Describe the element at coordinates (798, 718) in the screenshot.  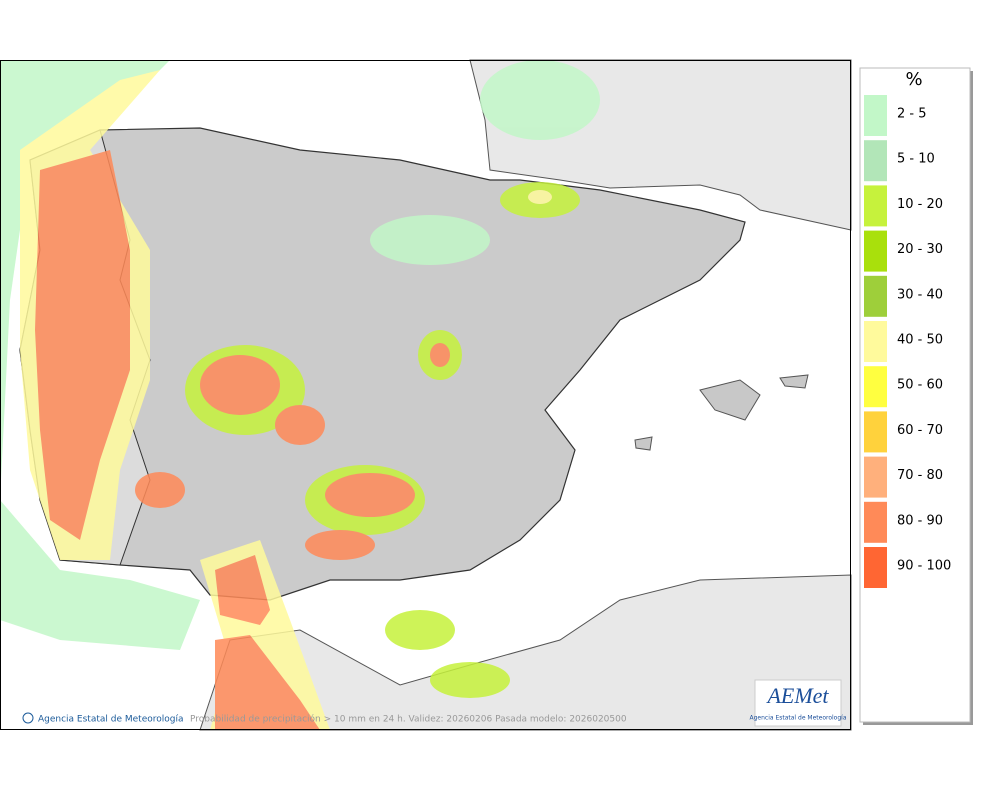
I see `logo-subtitle: Agencia Estatal de Meteorología` at that location.